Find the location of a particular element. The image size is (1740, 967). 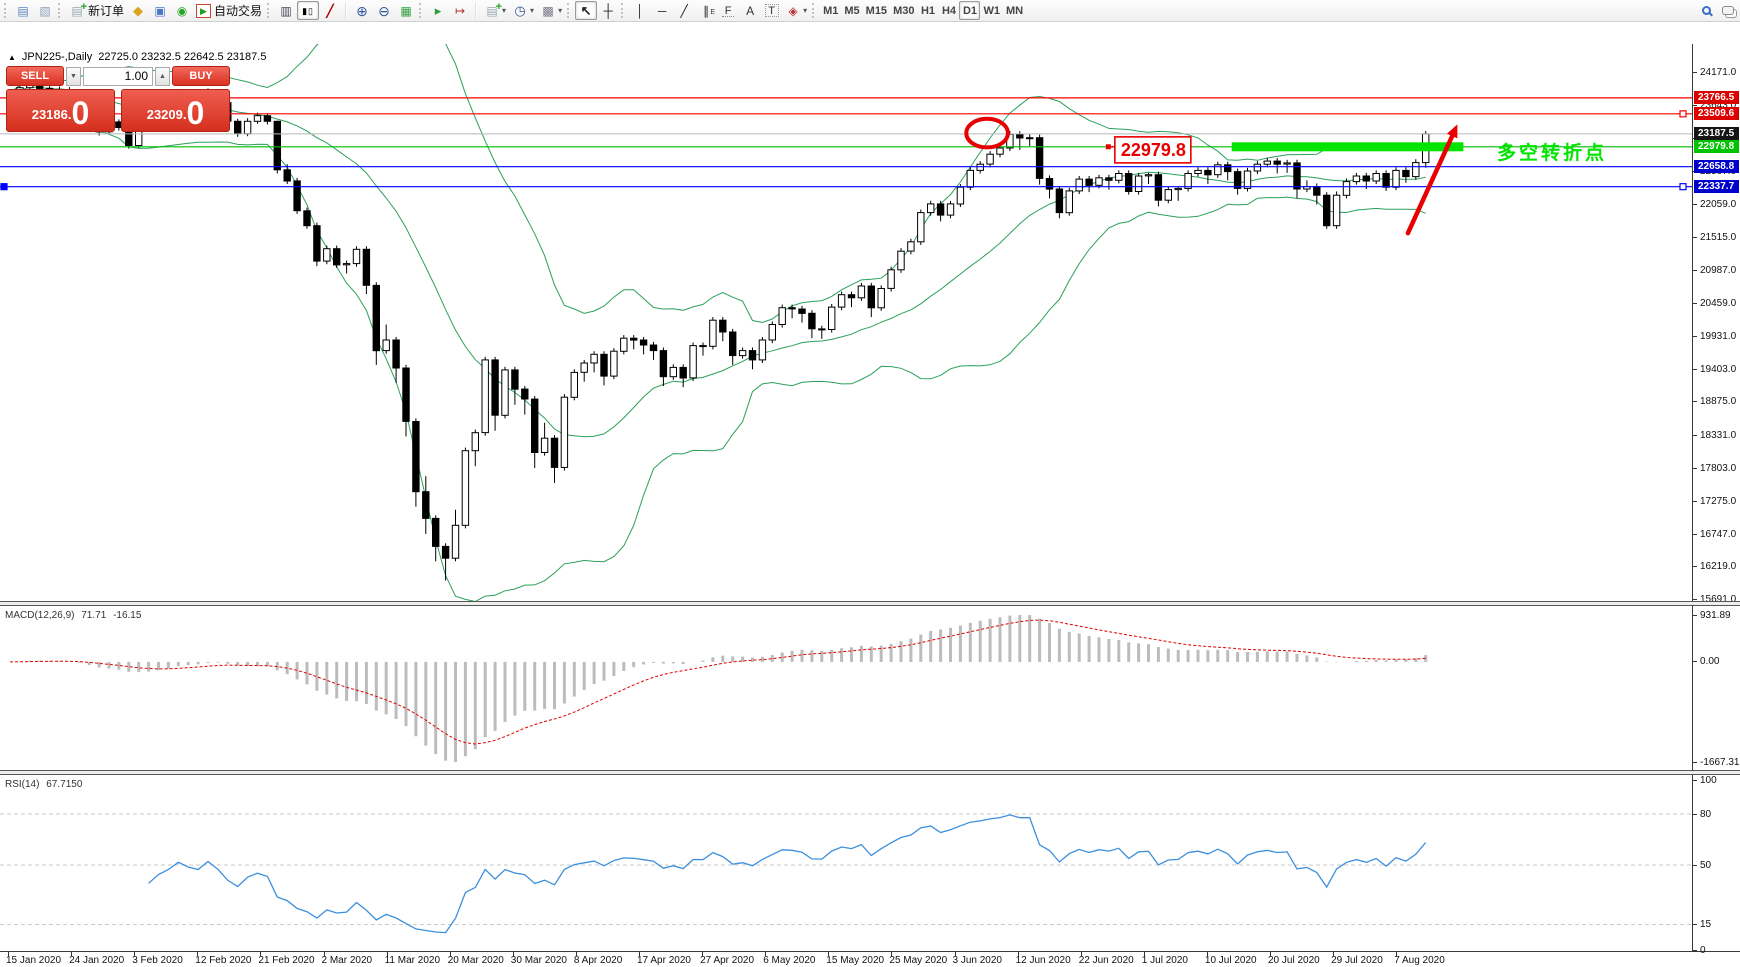

vertical-line-button is located at coordinates (640, 10).